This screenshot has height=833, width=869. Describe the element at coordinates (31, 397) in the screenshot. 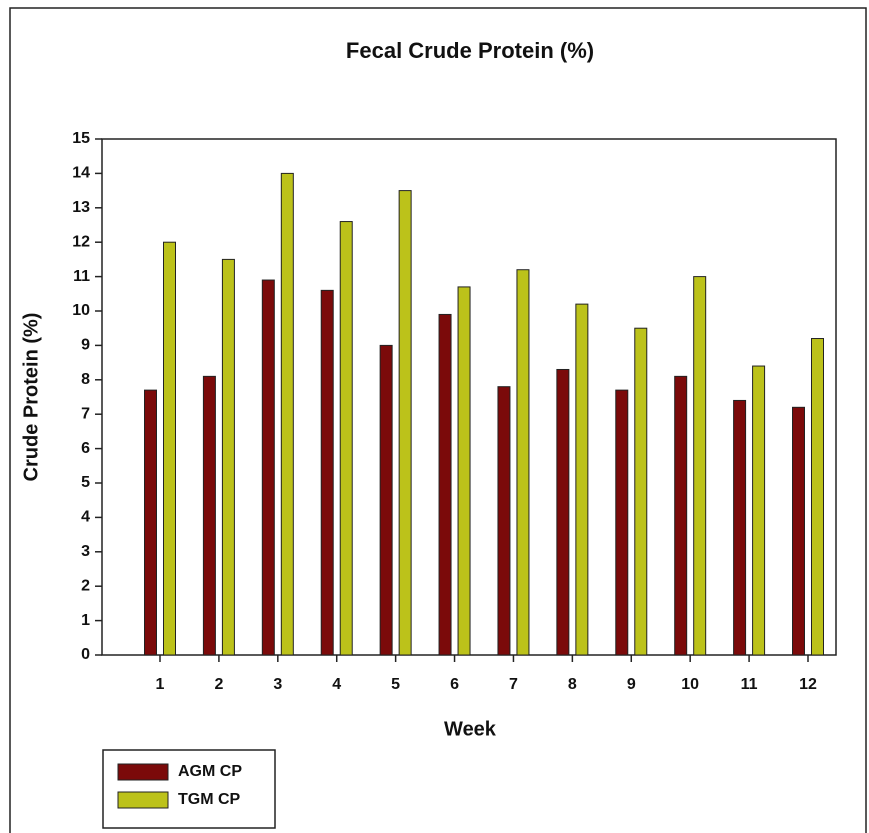

I see `y-axis-label: Crude Protein (%)` at that location.